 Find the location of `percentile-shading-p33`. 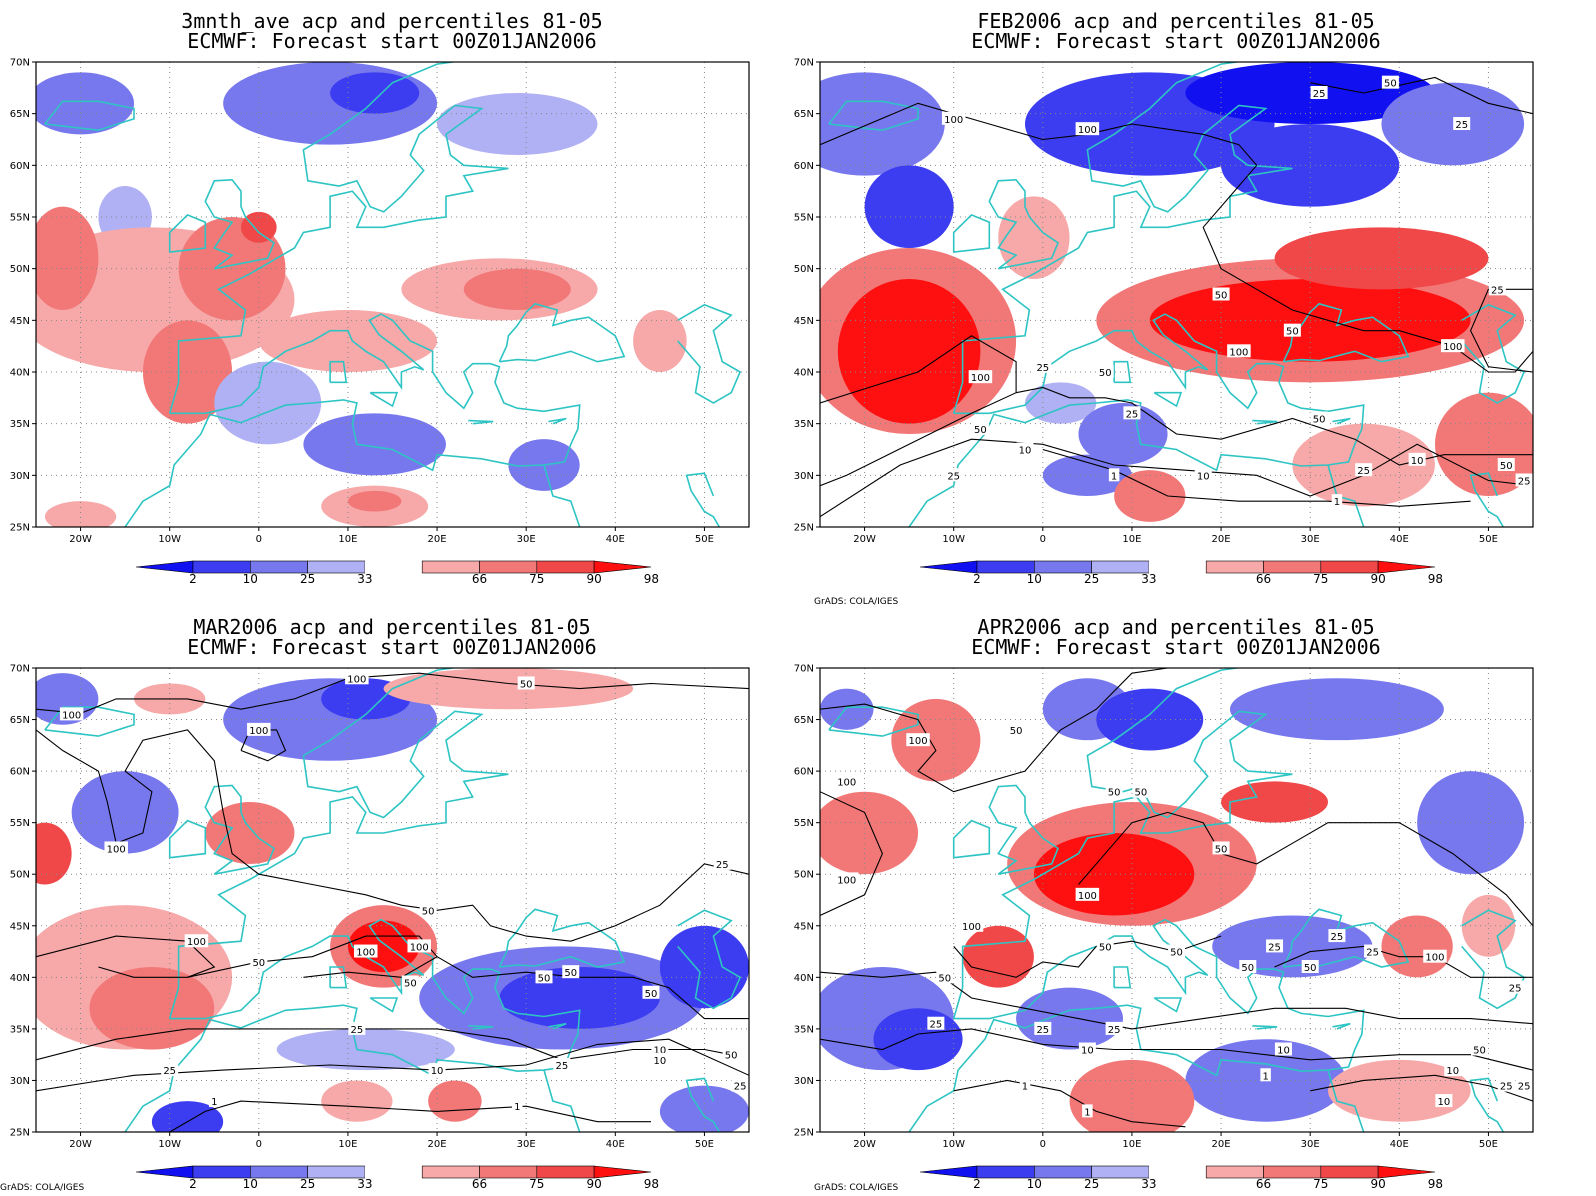

percentile-shading-p33 is located at coordinates (268, 403).